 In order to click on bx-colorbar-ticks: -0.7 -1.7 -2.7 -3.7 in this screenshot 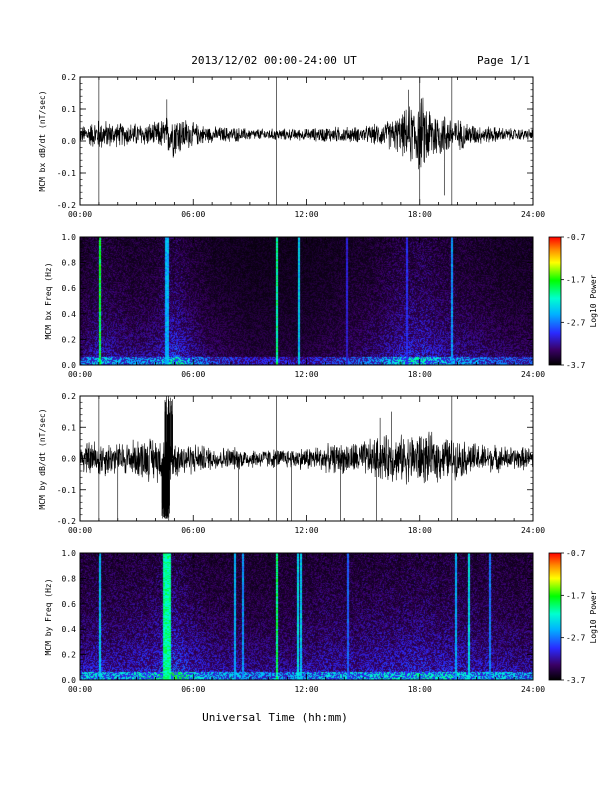, I will do `click(573, 301)`.